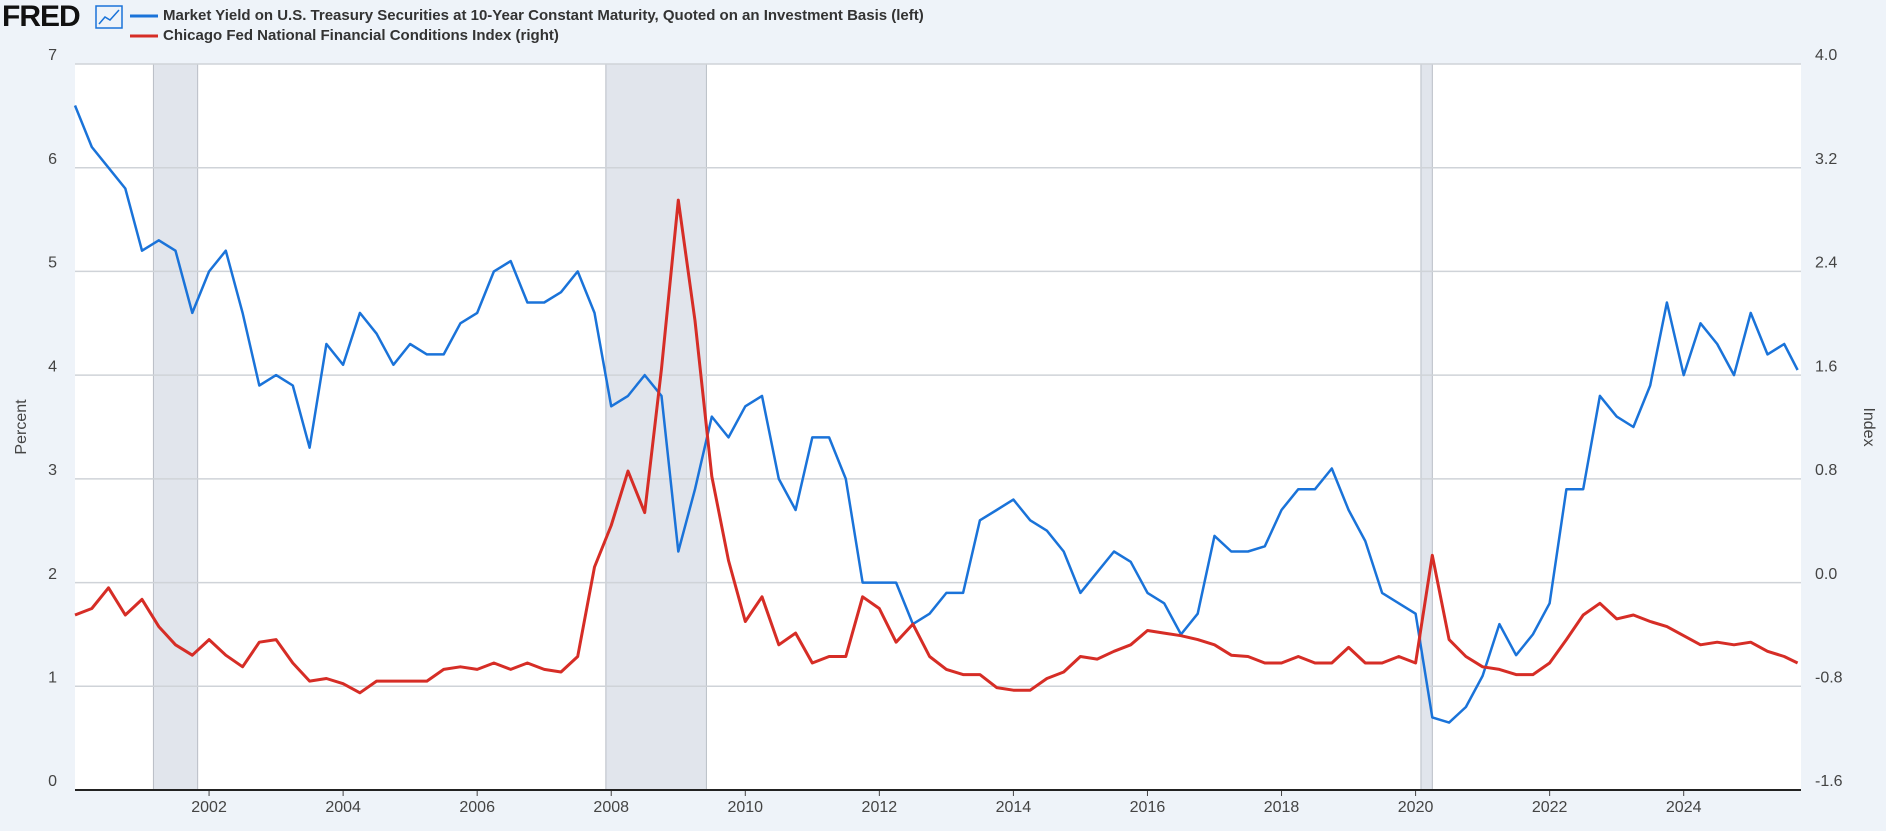 The height and width of the screenshot is (831, 1886). Describe the element at coordinates (1684, 807) in the screenshot. I see `x-tick-label: 2024` at that location.